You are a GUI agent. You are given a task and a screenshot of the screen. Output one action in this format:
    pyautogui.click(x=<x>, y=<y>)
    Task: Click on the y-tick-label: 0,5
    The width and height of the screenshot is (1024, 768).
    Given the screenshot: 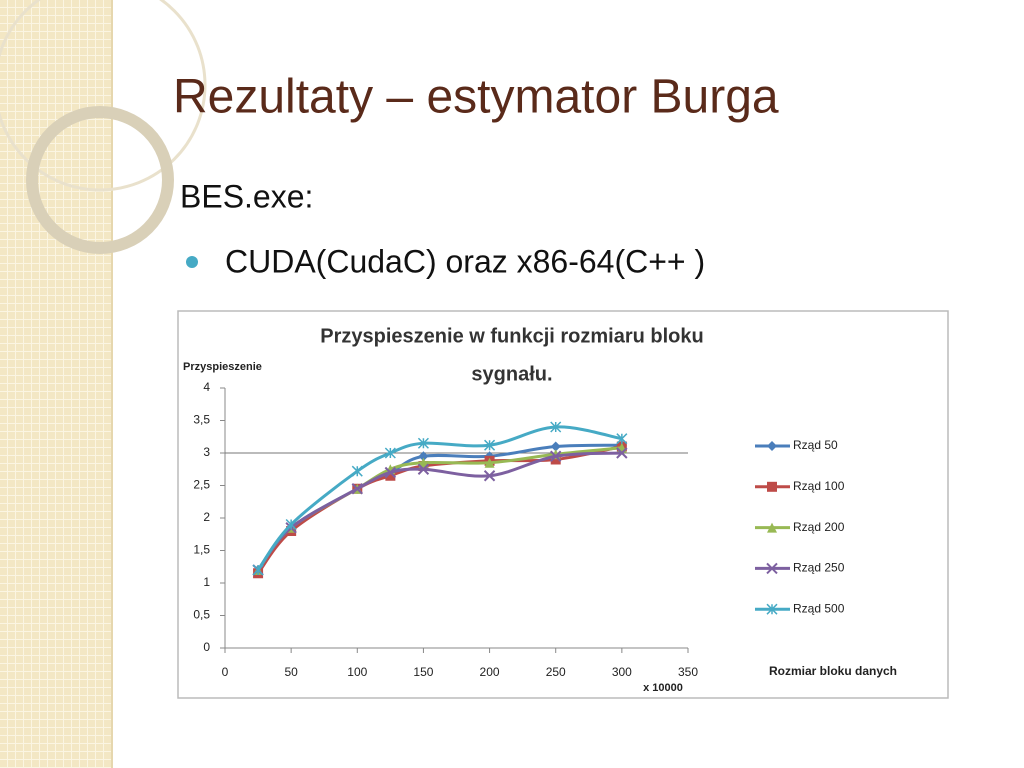 What is the action you would take?
    pyautogui.click(x=201, y=615)
    